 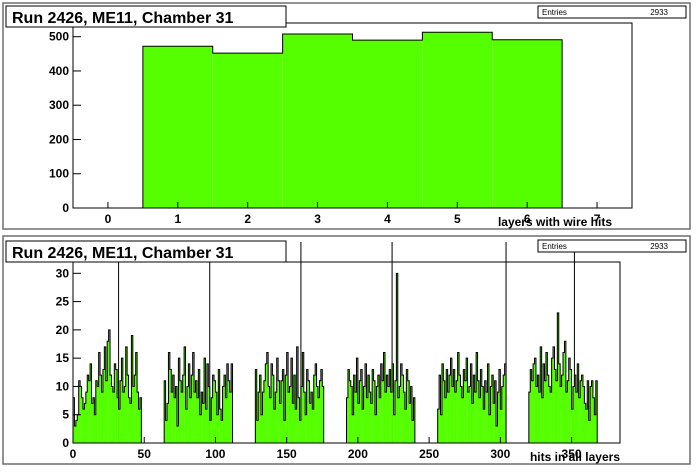 I want to click on x-tick-label: 100, so click(x=215, y=454).